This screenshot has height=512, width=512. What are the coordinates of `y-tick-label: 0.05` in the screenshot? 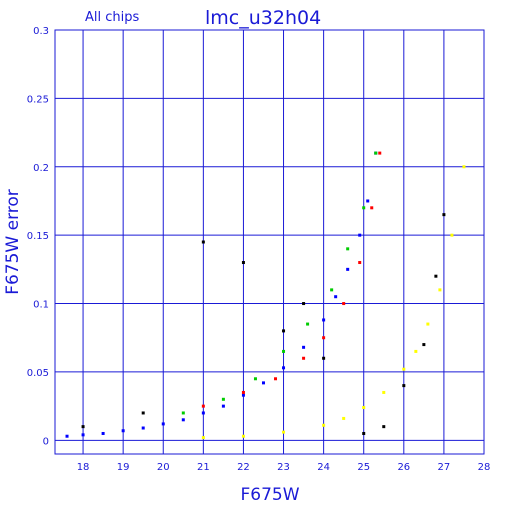 It's located at (38, 373).